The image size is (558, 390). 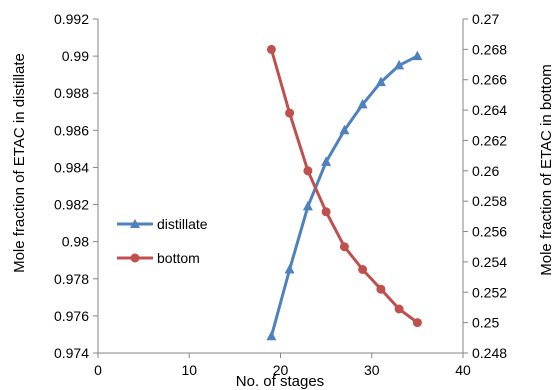 What do you see at coordinates (71, 93) in the screenshot?
I see `left-y-tick-label: 0.988` at bounding box center [71, 93].